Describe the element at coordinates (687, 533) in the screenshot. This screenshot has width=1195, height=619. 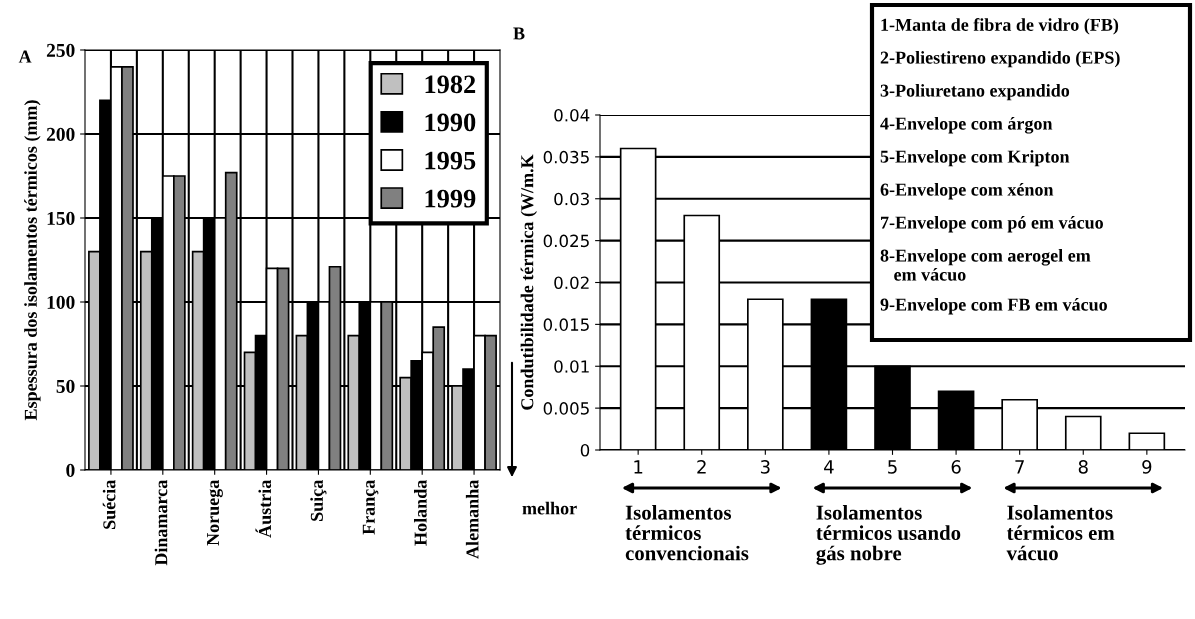
I see `text: Isolamentos térmicos convencionais` at that location.